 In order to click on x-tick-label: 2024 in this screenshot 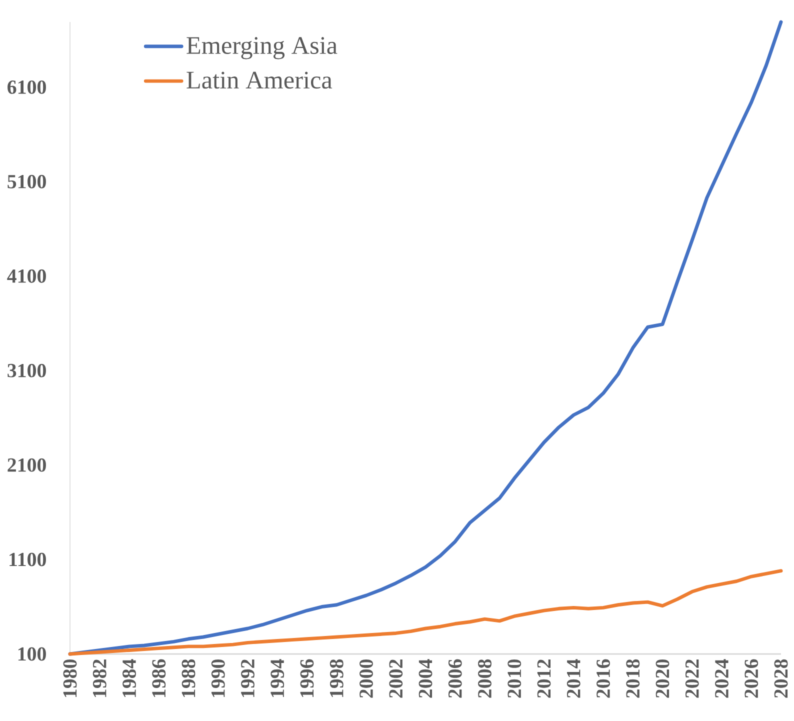, I will do `click(721, 678)`.